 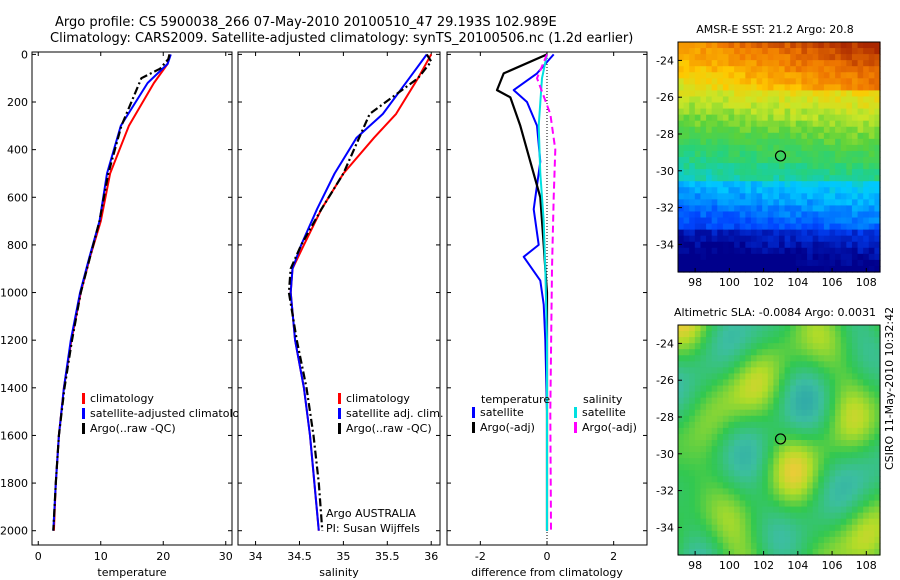 I want to click on x-tick-label: 34.5, so click(x=299, y=556).